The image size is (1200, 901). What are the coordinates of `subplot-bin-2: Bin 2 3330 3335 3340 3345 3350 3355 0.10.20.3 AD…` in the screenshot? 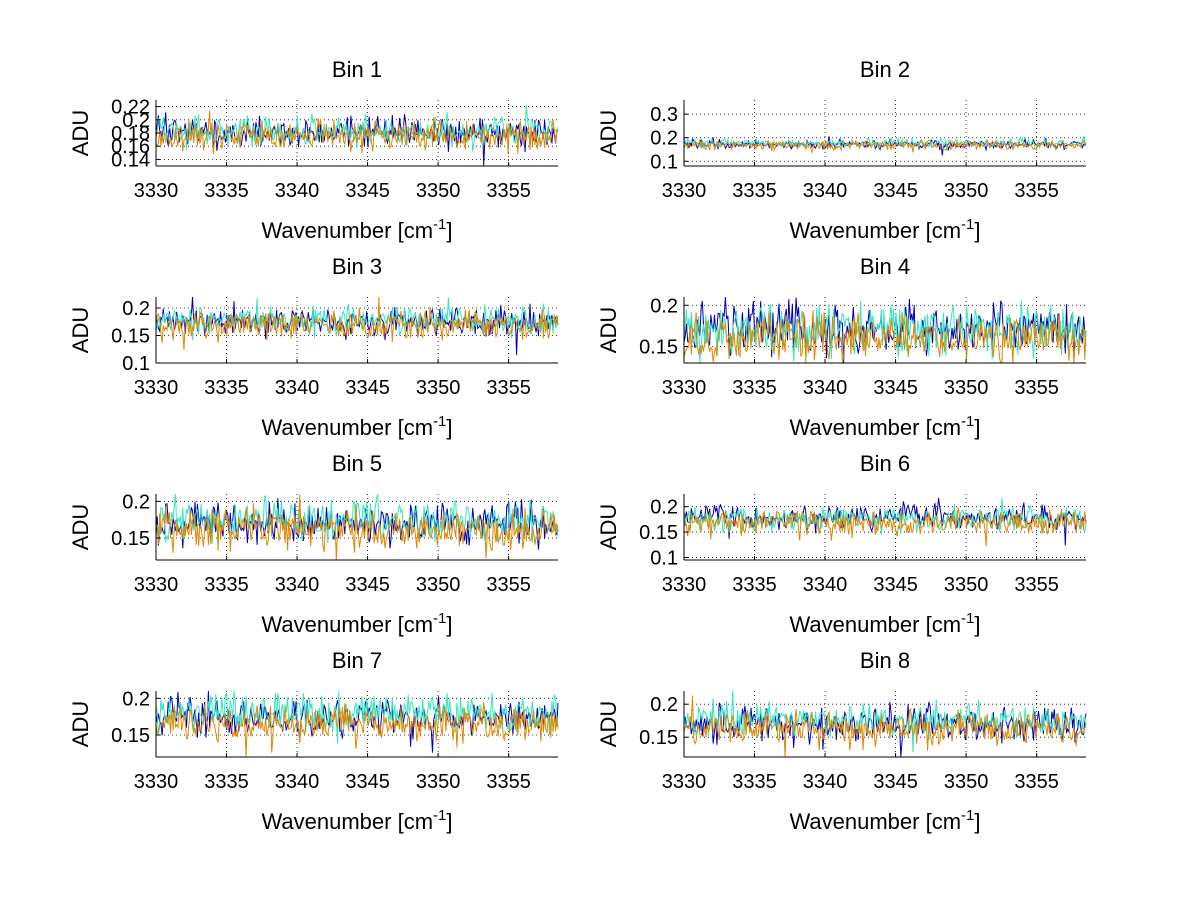 It's located at (841, 150).